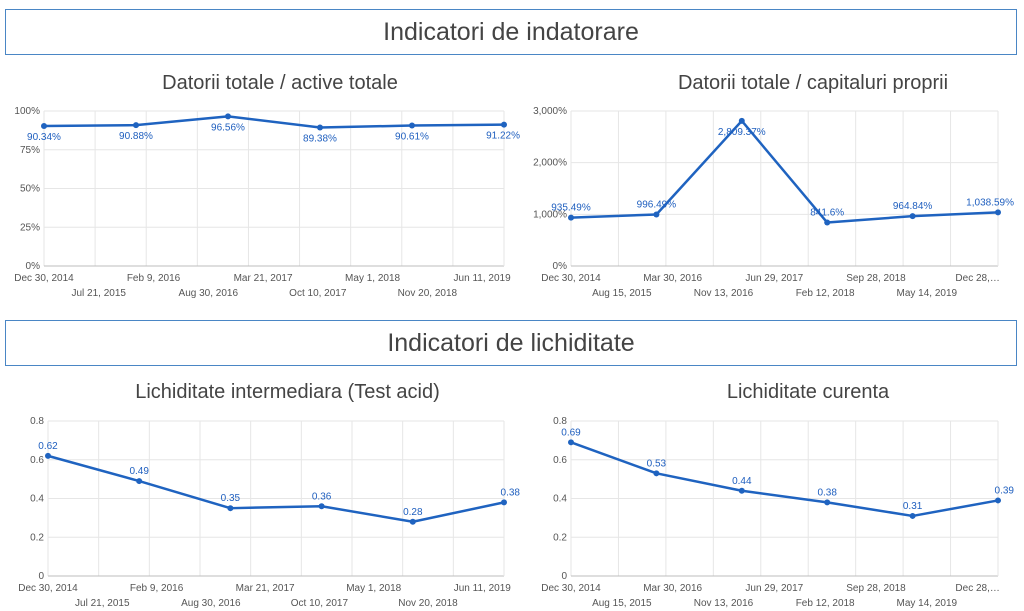 Image resolution: width=1024 pixels, height=611 pixels. What do you see at coordinates (550, 163) in the screenshot?
I see `y-tick-label: 2,000%` at bounding box center [550, 163].